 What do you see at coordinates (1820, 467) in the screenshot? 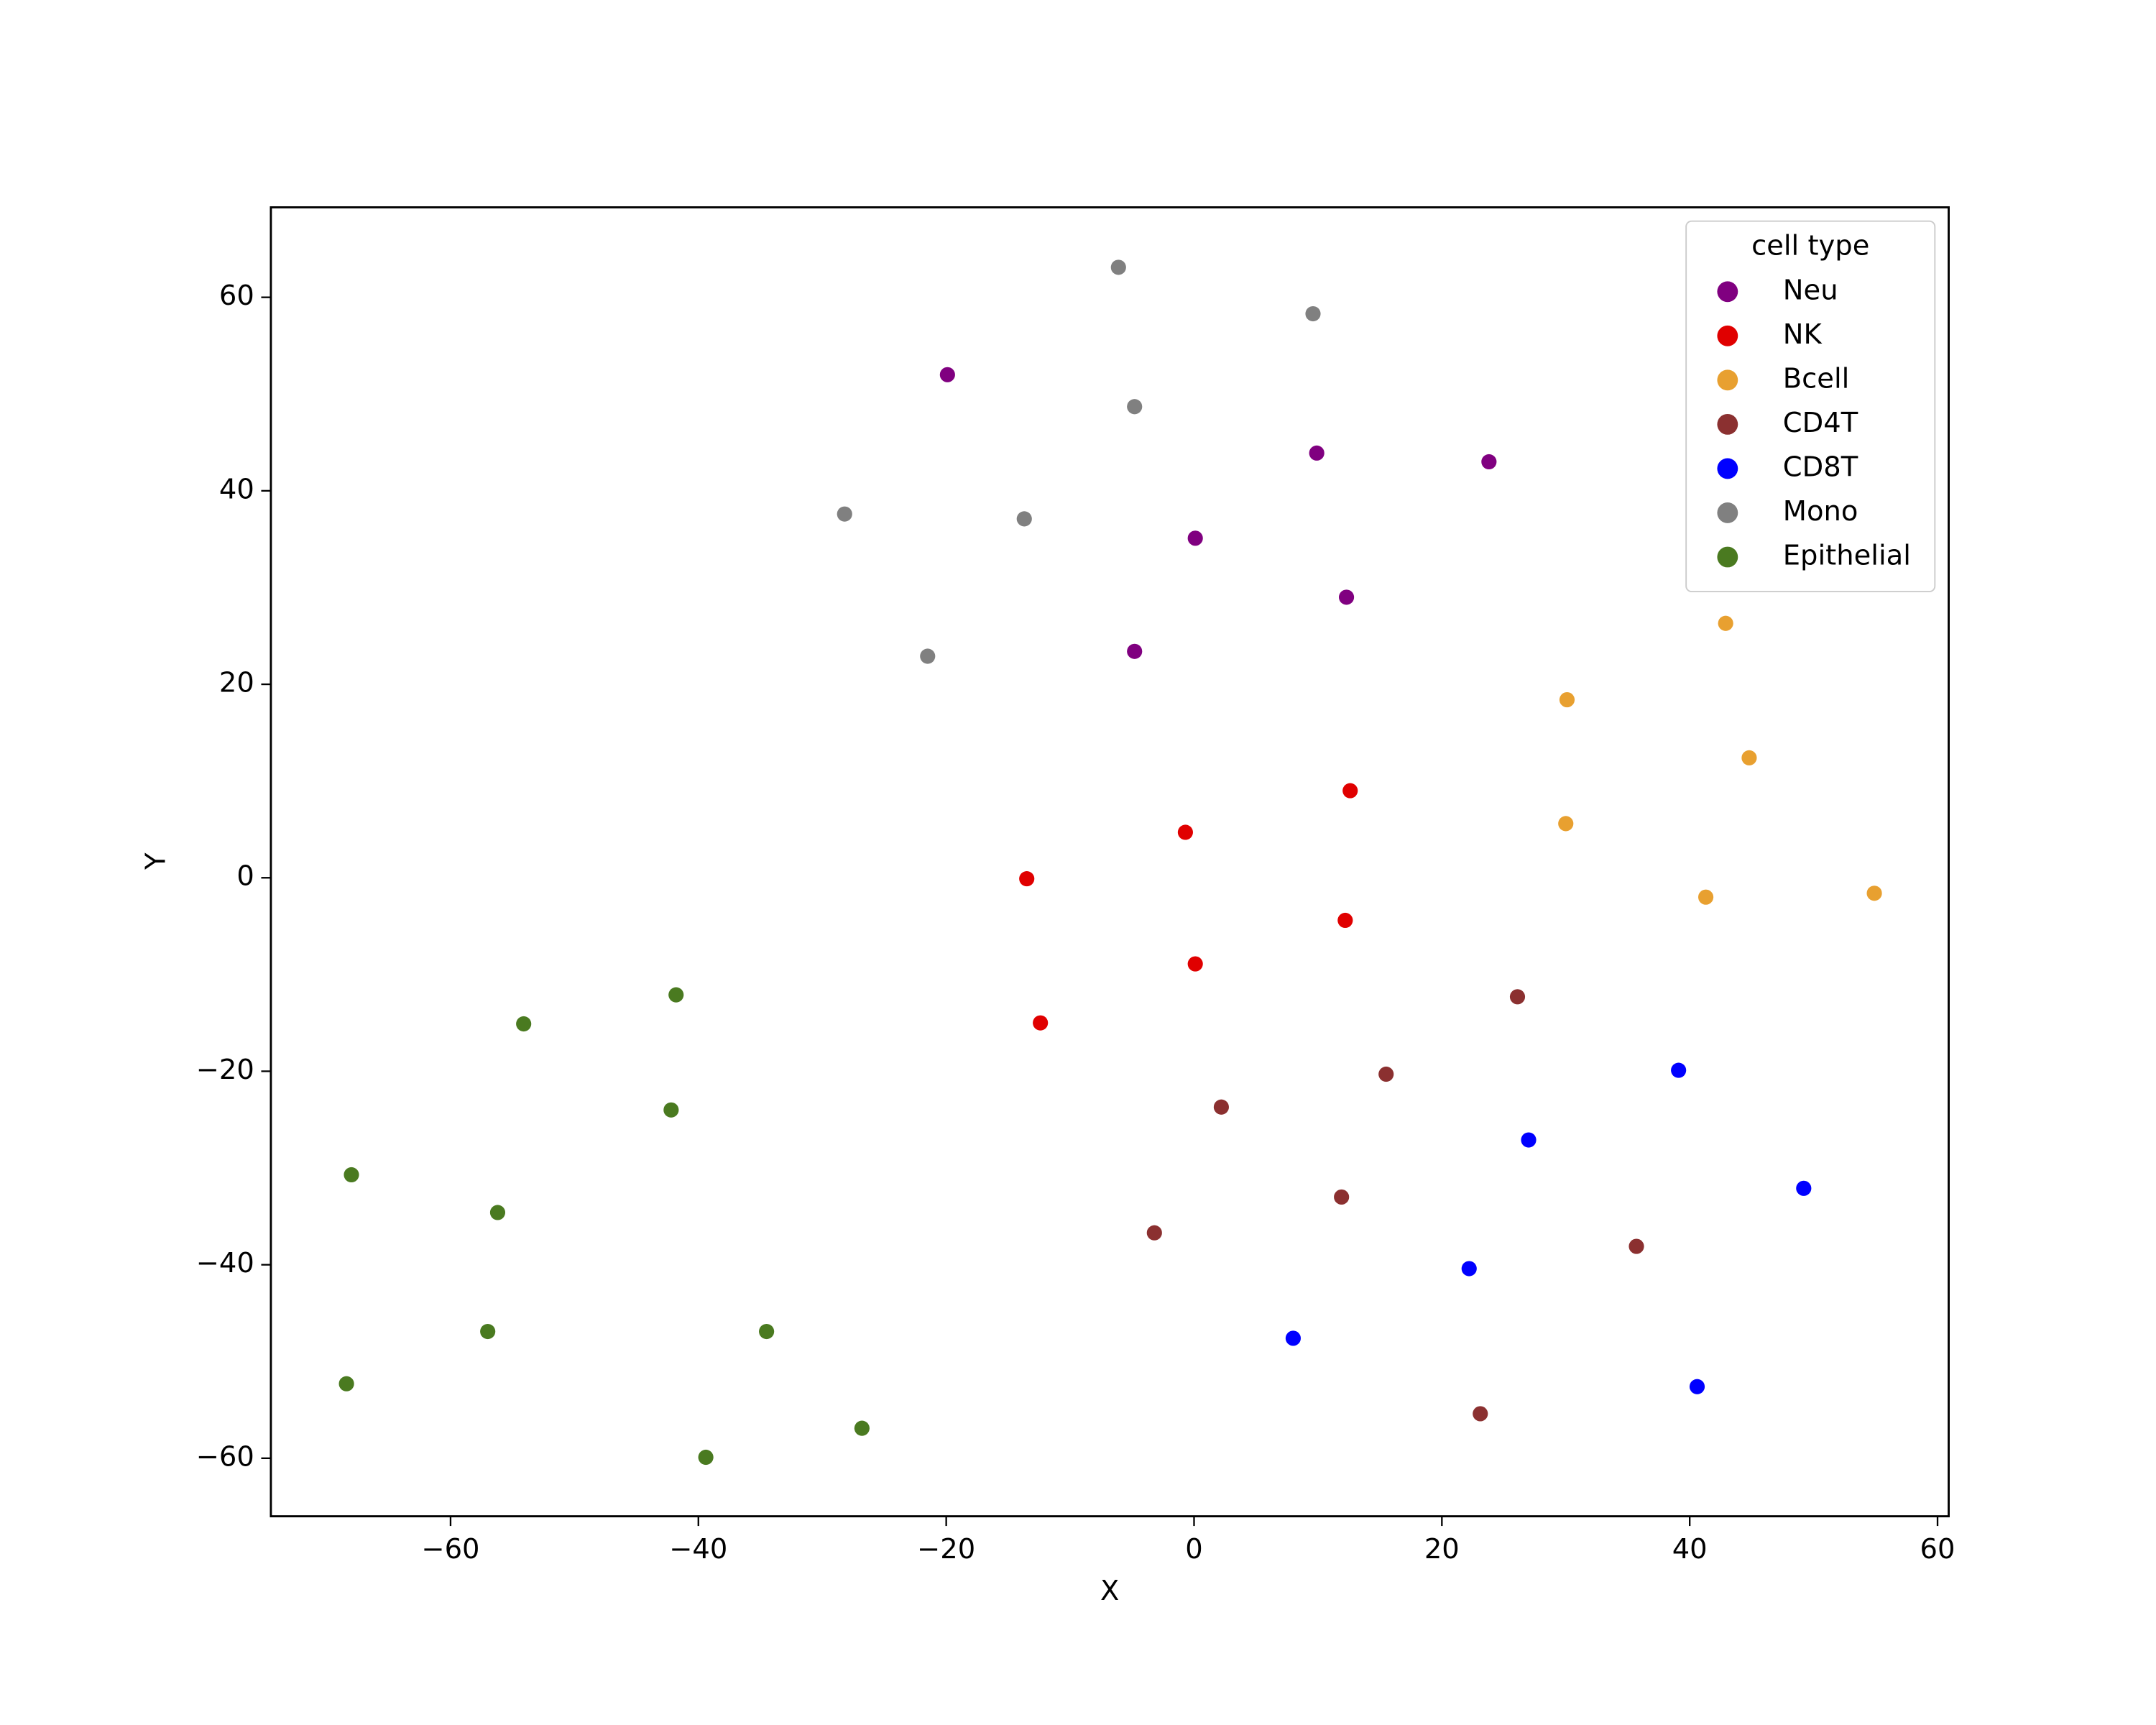
I see `legend-label: CD8T` at bounding box center [1820, 467].